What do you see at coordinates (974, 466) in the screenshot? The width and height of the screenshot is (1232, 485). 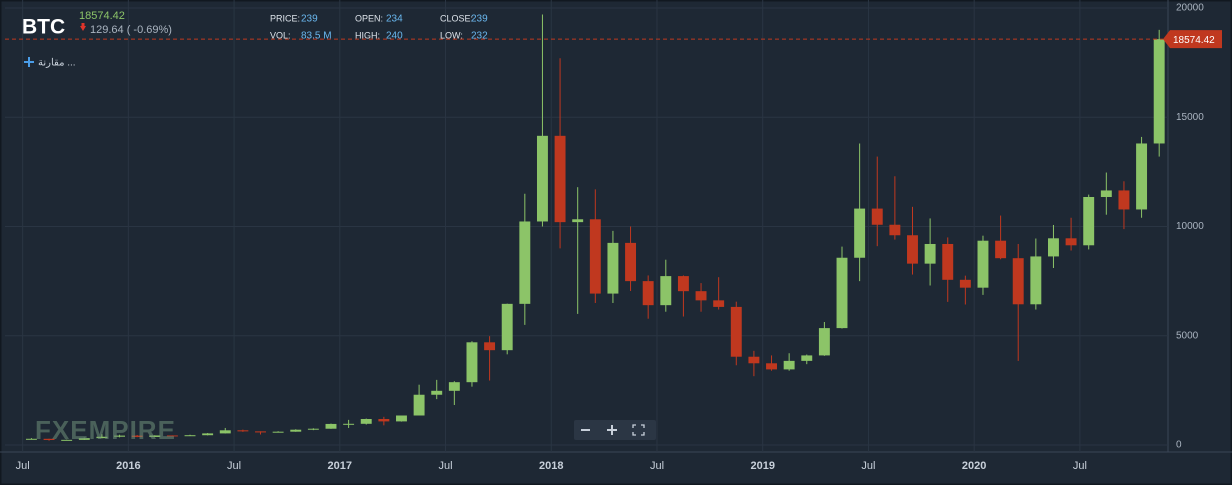 I see `x-tick-label: 2020` at bounding box center [974, 466].